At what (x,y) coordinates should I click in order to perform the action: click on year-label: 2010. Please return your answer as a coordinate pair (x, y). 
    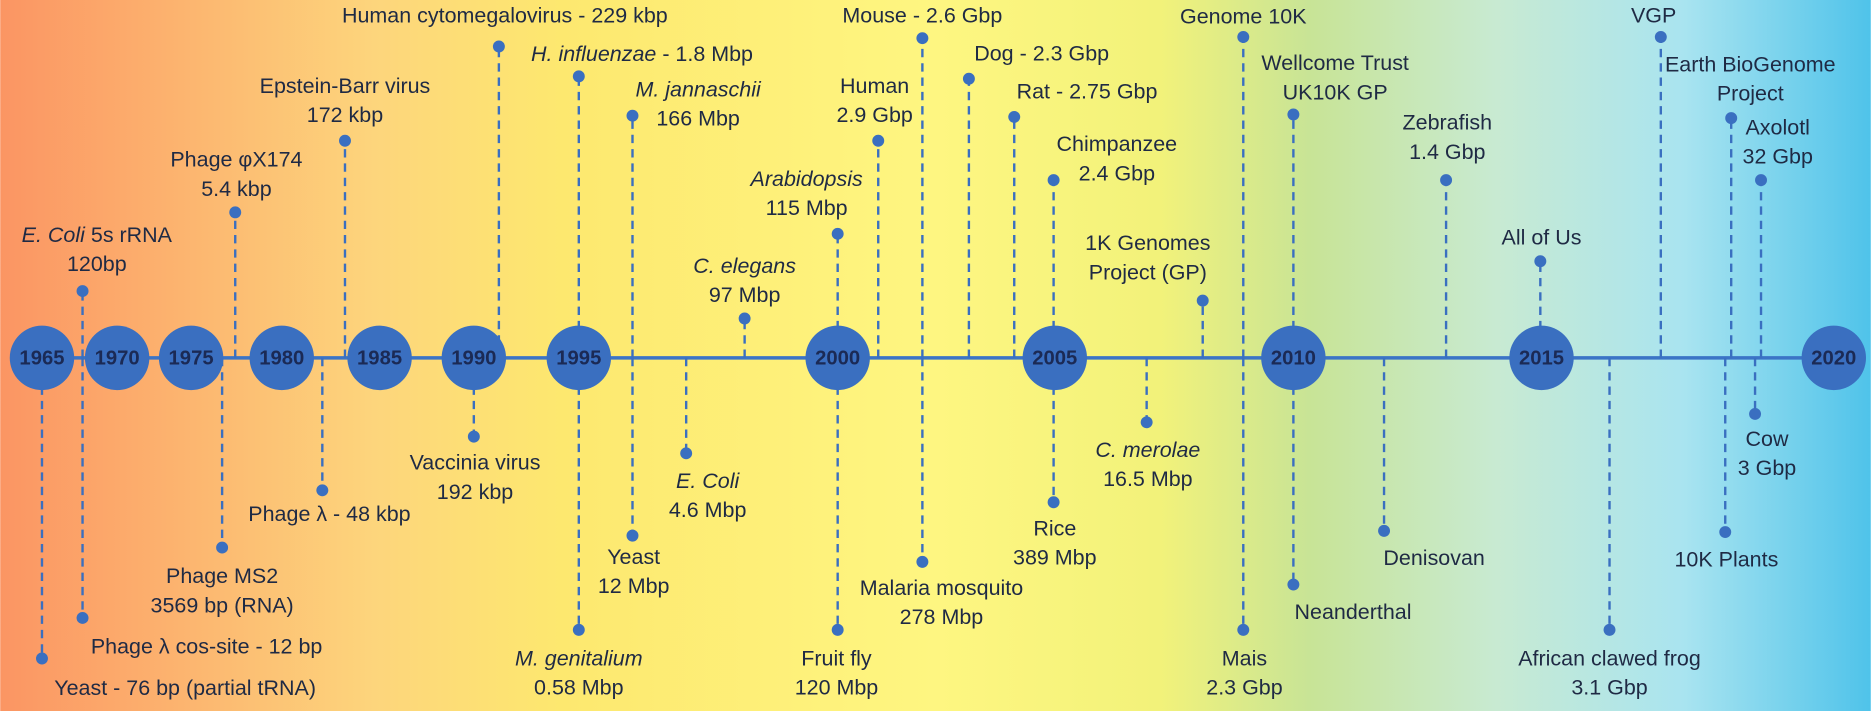
    Looking at the image, I should click on (1293, 358).